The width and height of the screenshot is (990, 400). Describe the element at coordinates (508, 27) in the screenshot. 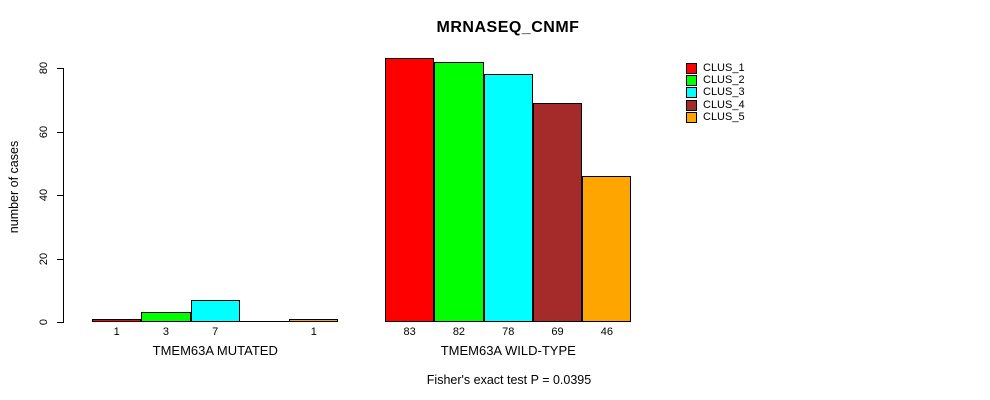

I see `chart-title: MRNASEQ_CNMF` at that location.